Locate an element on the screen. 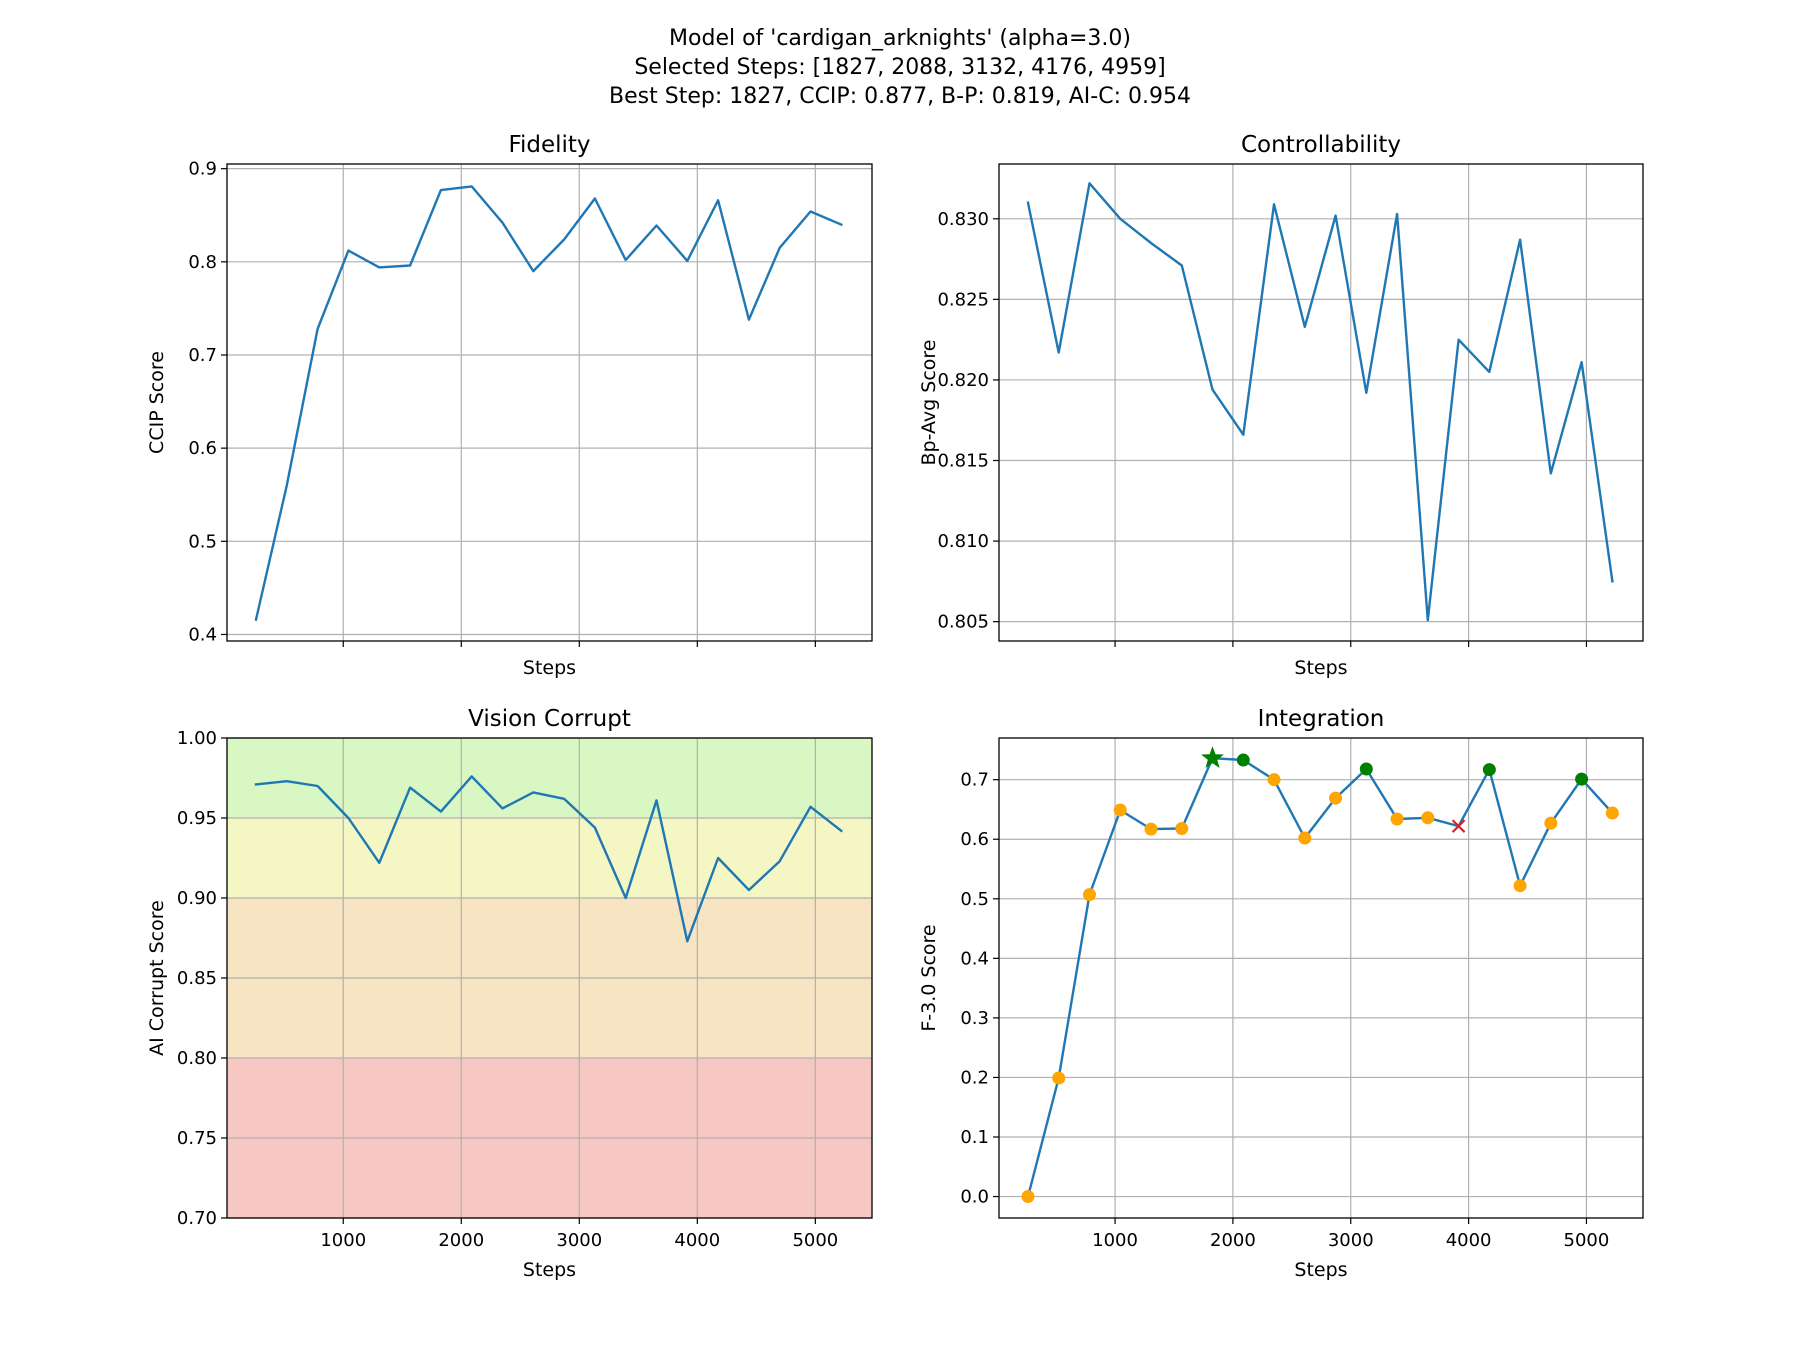 The image size is (1800, 1350). chart-title: Vision Corrupt is located at coordinates (549, 719).